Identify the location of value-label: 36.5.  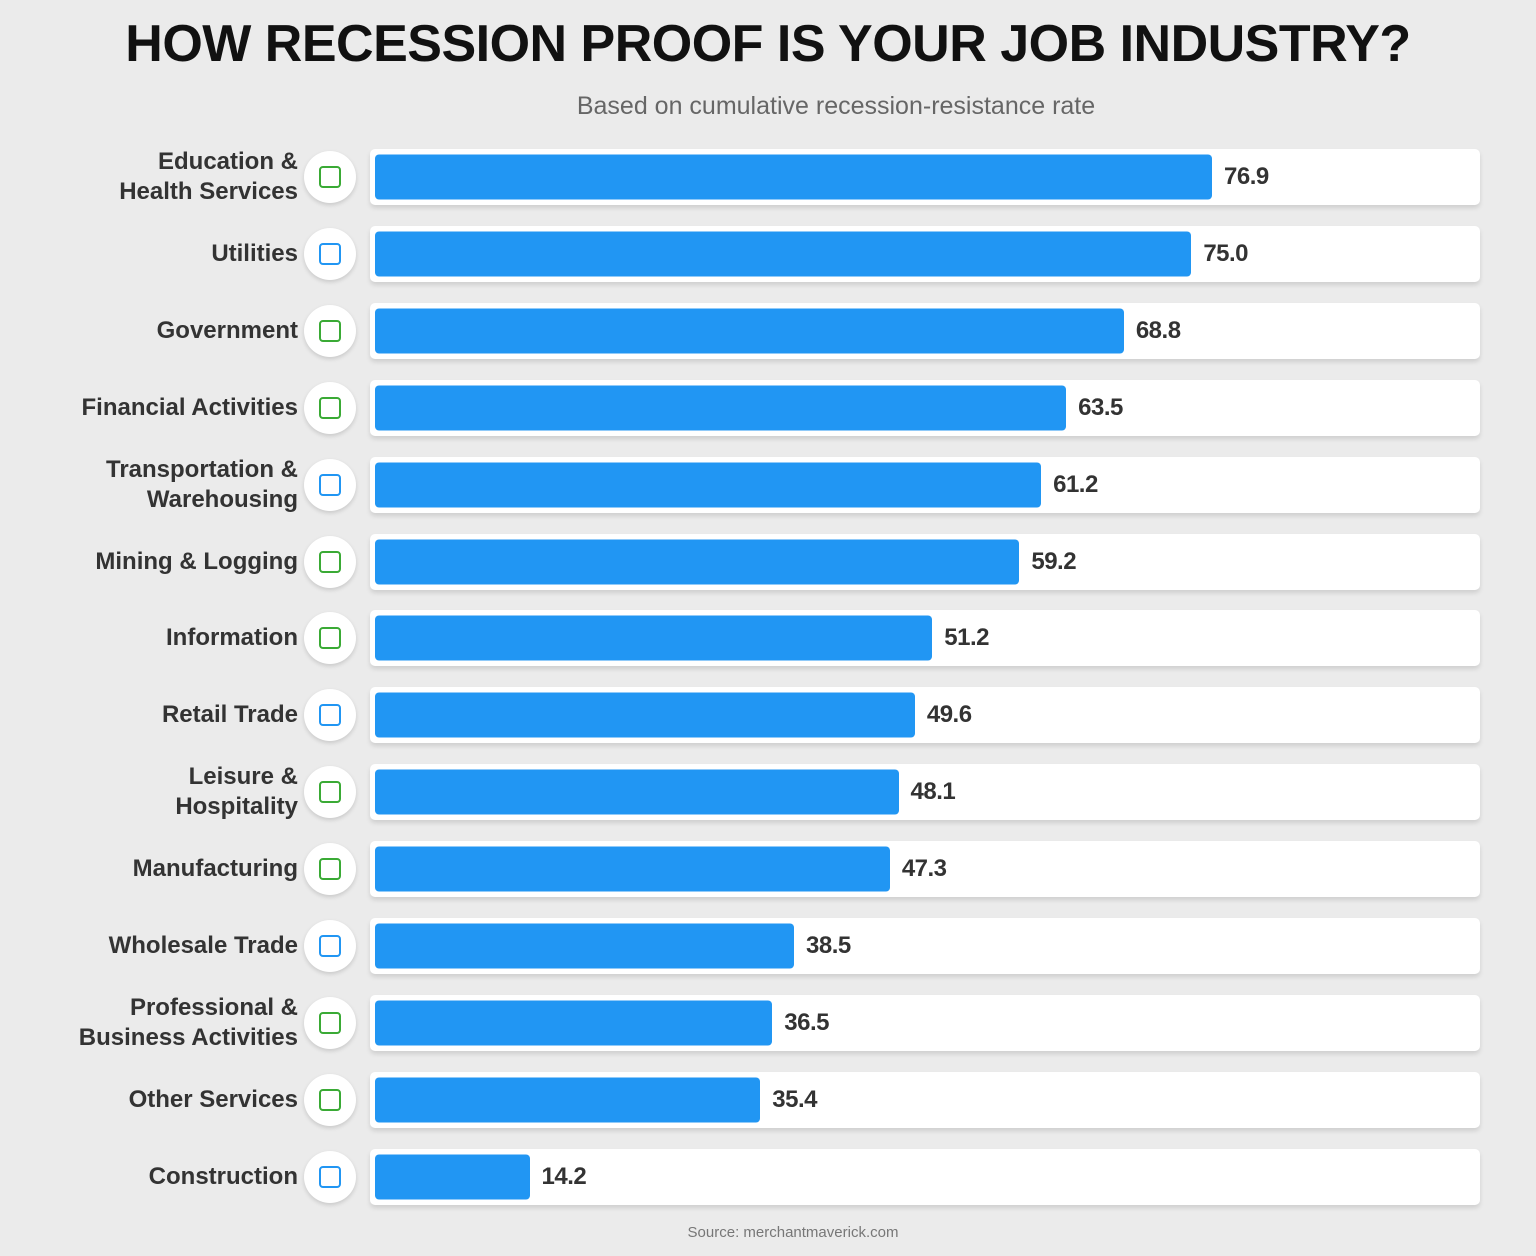
(806, 1022).